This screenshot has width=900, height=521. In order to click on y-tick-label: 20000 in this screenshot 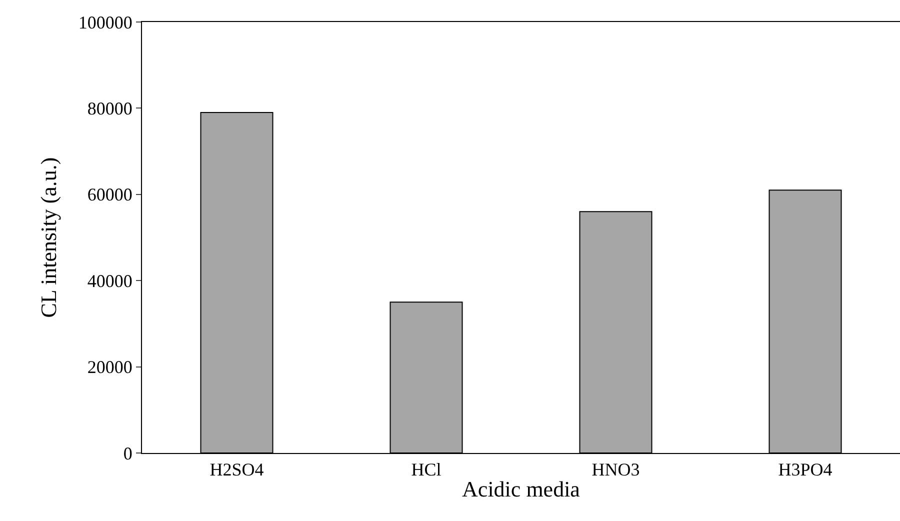, I will do `click(109, 367)`.